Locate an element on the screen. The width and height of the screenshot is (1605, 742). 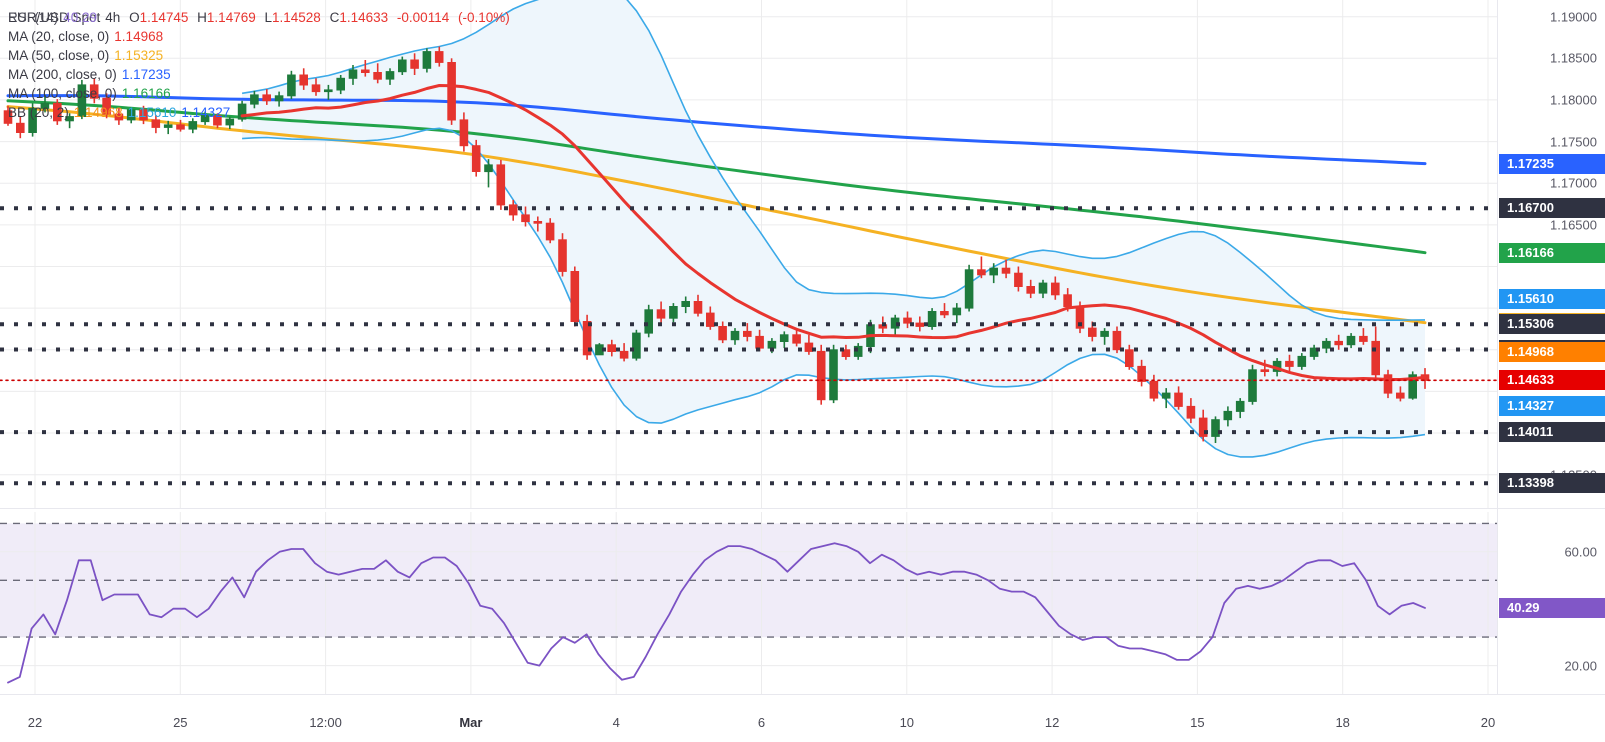
bb-middle-badge: 1.14968 is located at coordinates (1552, 352).